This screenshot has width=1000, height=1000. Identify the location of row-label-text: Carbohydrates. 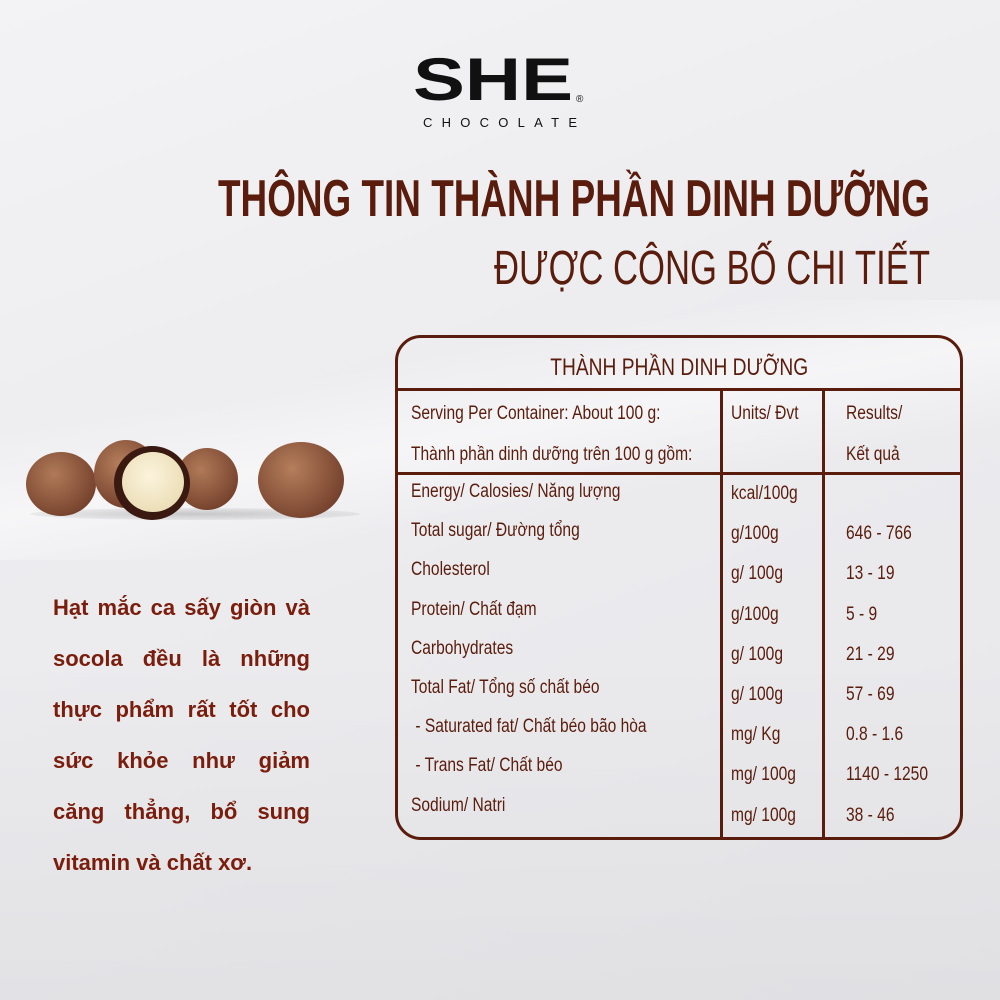
(462, 648).